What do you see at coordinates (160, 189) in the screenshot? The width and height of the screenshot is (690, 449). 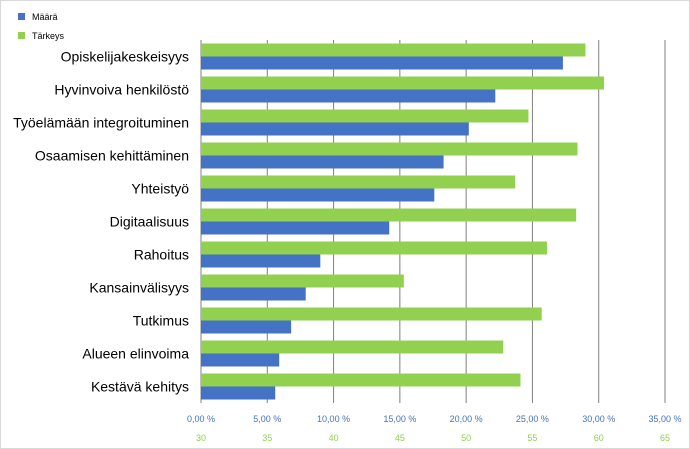 I see `category-label: Yhteistyö` at bounding box center [160, 189].